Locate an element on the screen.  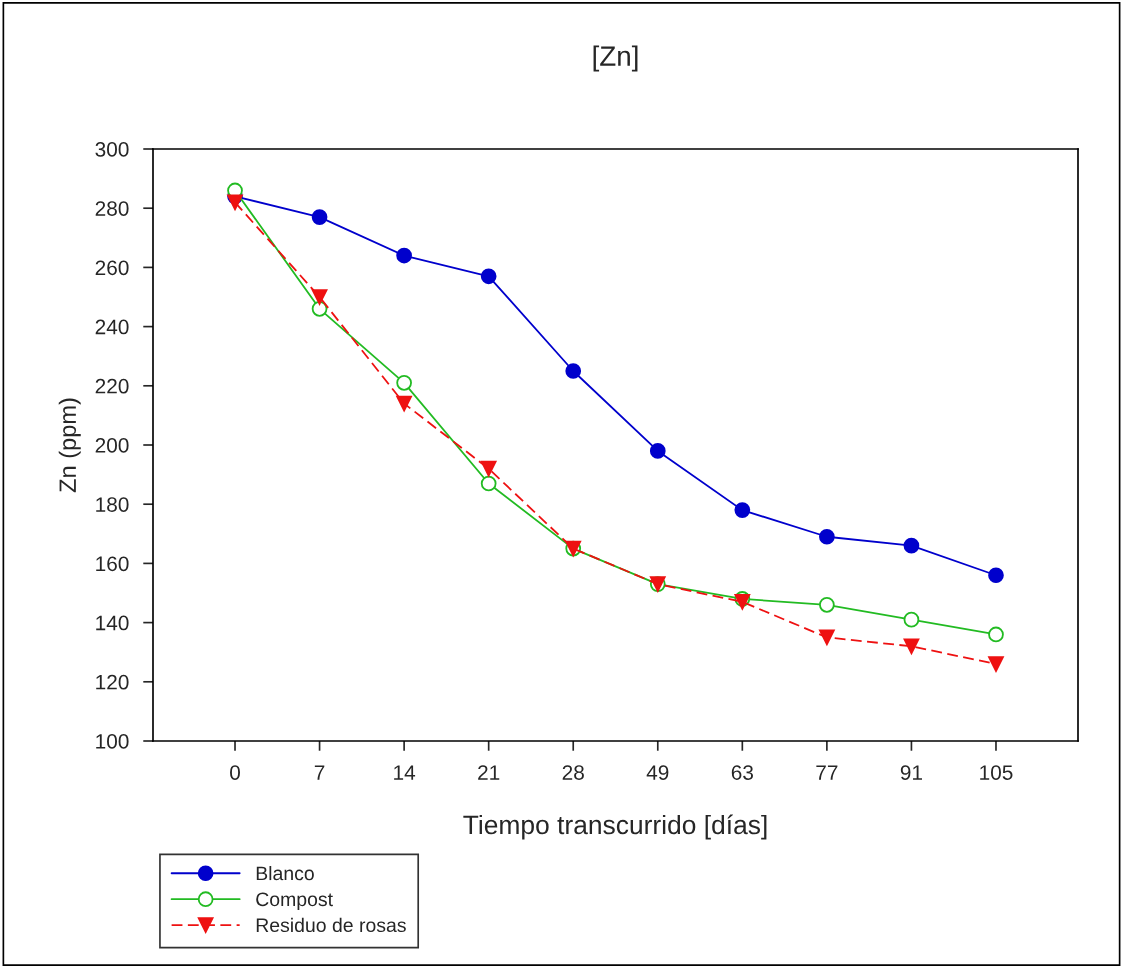
y-tick-label: 160 is located at coordinates (112, 564).